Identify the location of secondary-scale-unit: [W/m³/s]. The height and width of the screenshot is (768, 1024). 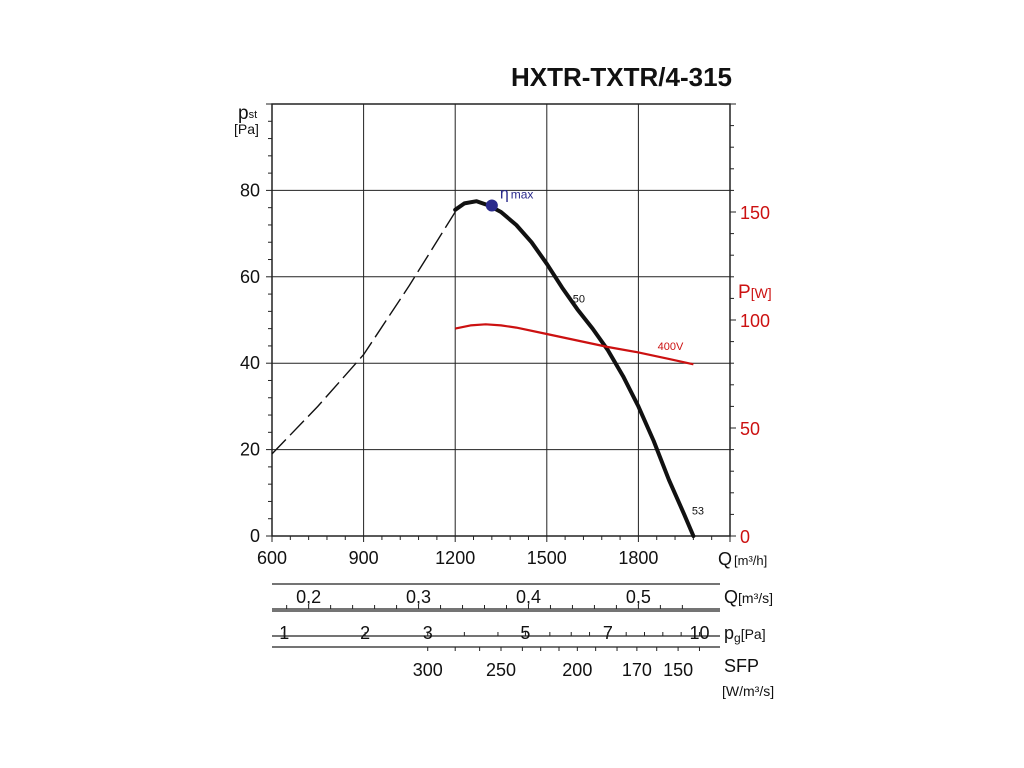
(748, 691).